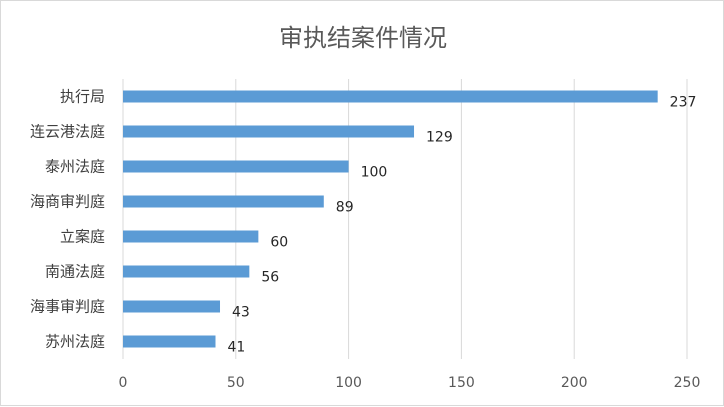  Describe the element at coordinates (363, 38) in the screenshot. I see `chart-title: 审执结案件情况` at that location.